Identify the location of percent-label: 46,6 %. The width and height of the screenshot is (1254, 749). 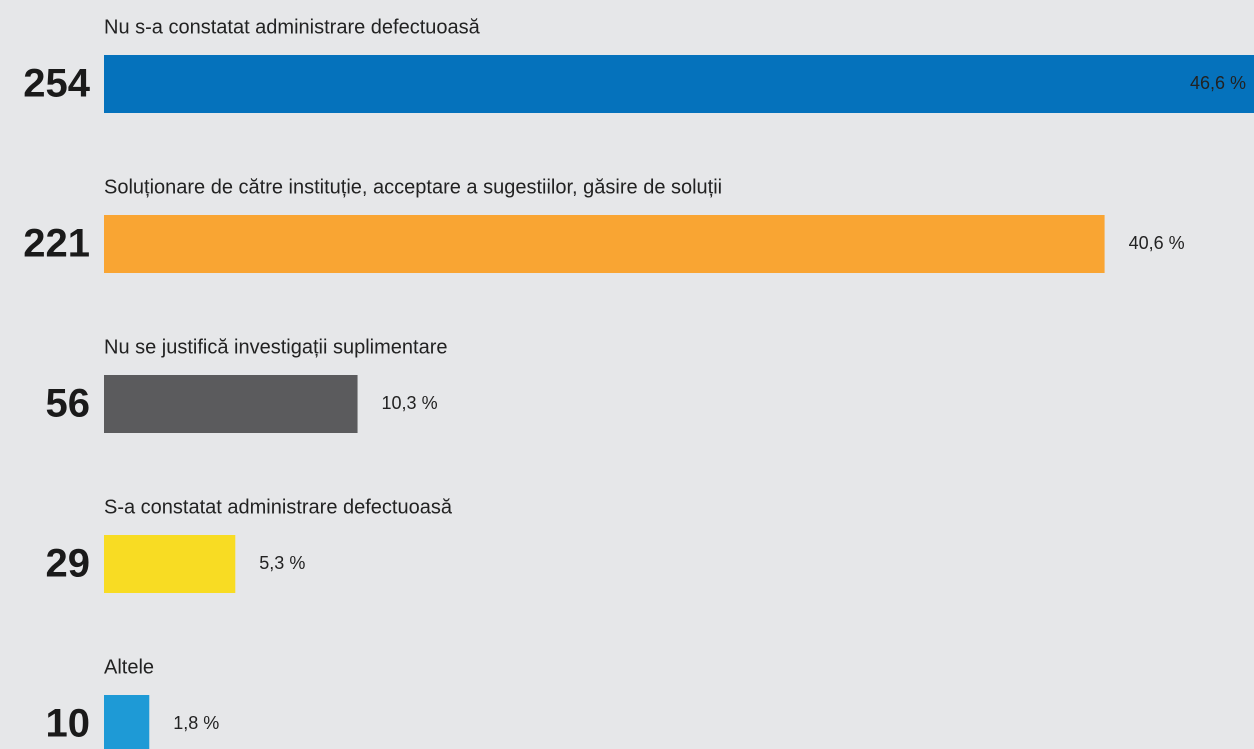
(1218, 83).